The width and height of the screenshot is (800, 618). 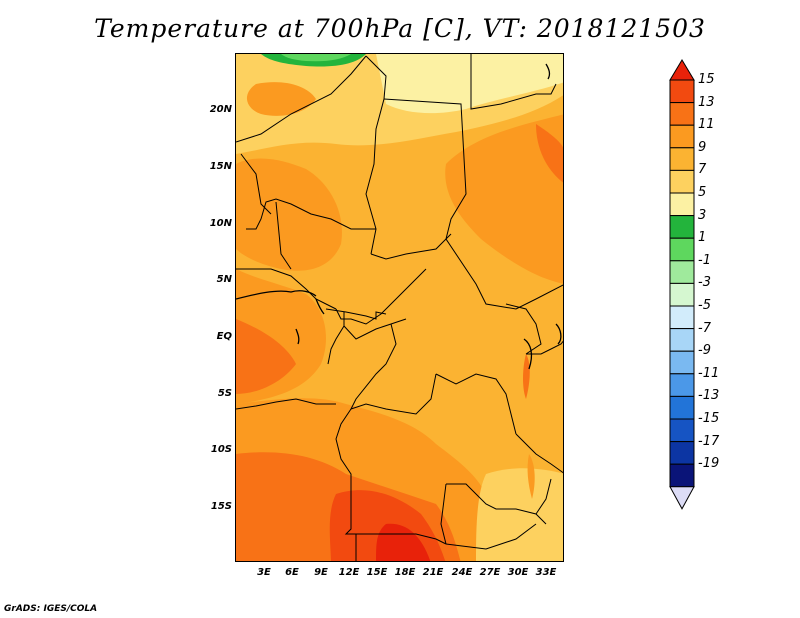 I want to click on colorbar-label: -13, so click(x=709, y=396).